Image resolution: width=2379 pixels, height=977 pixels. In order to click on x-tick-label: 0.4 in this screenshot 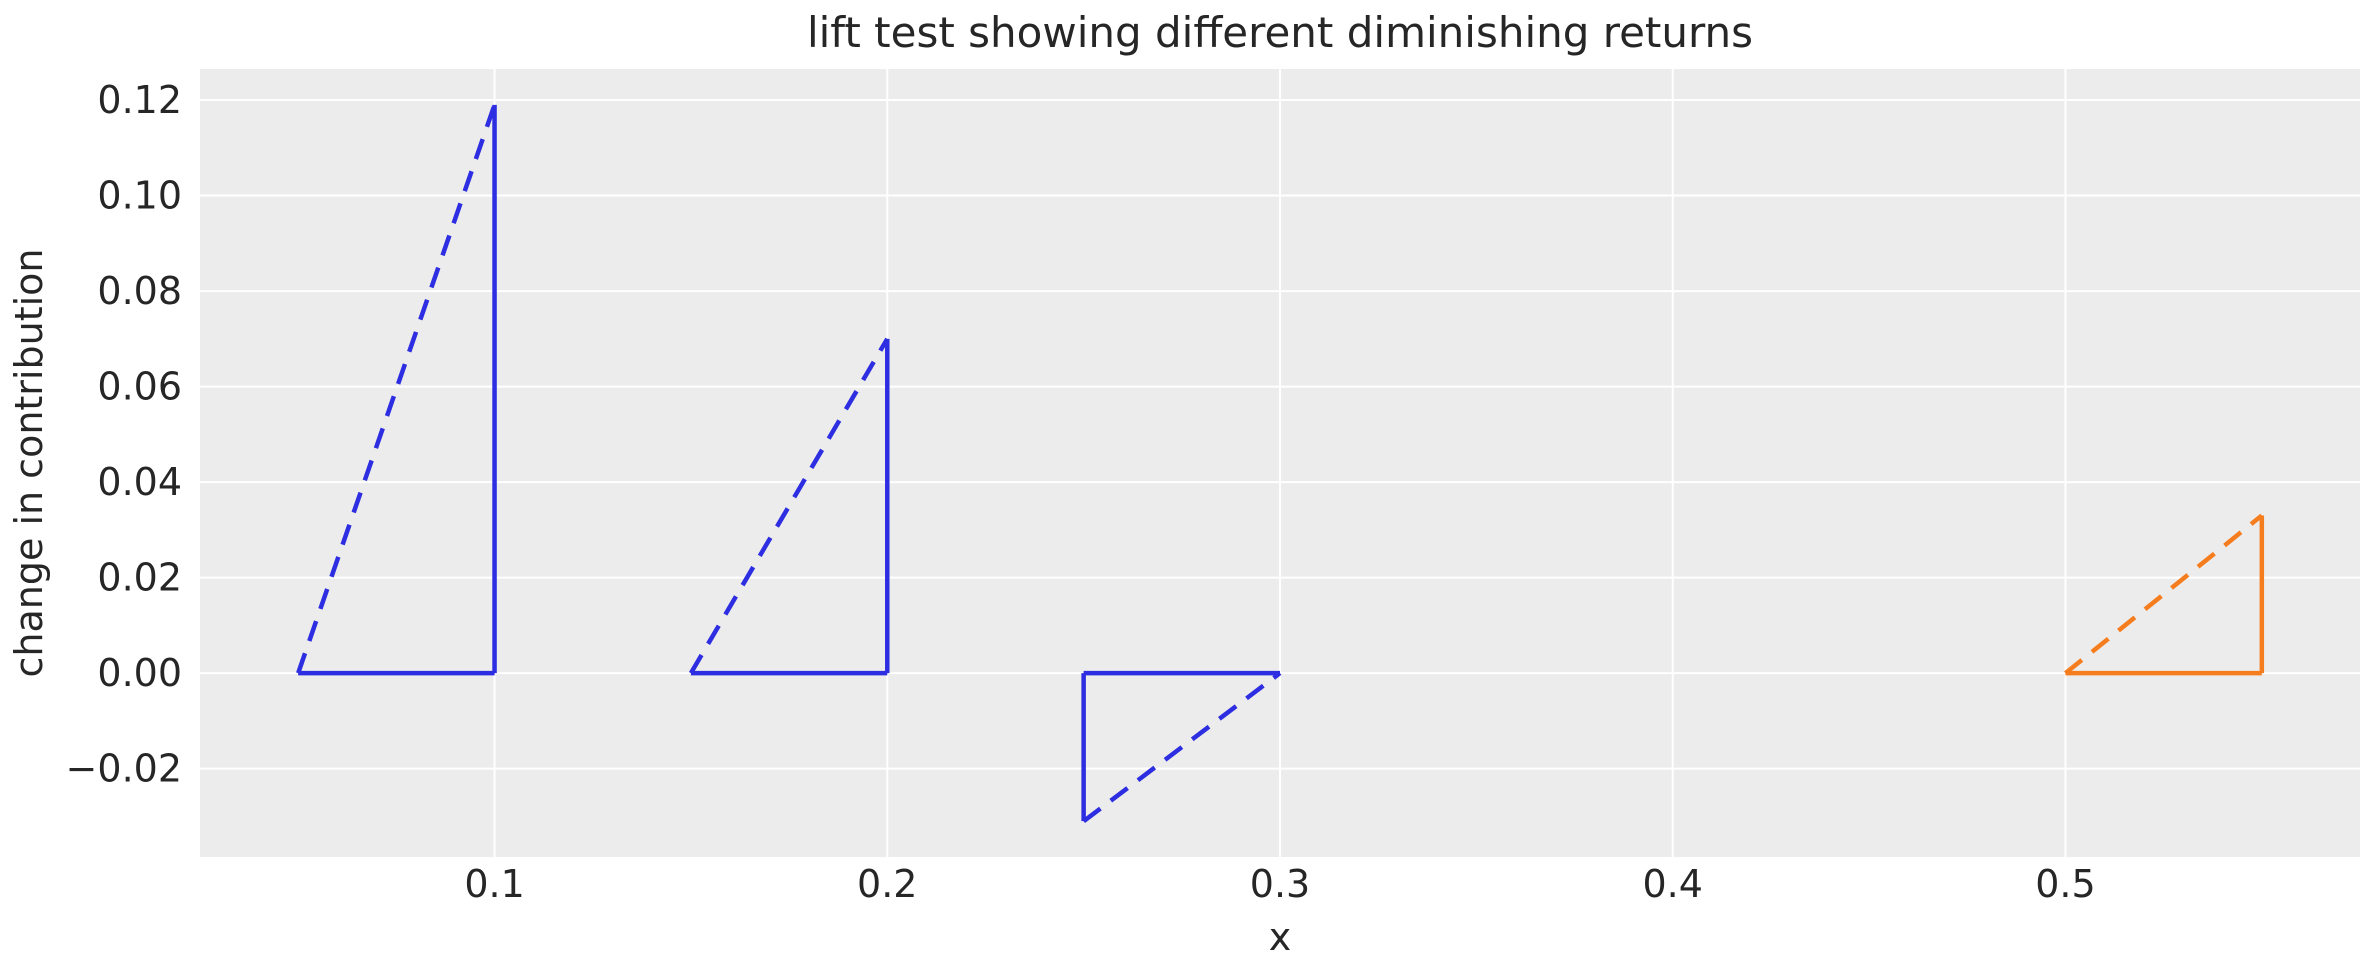, I will do `click(1673, 884)`.